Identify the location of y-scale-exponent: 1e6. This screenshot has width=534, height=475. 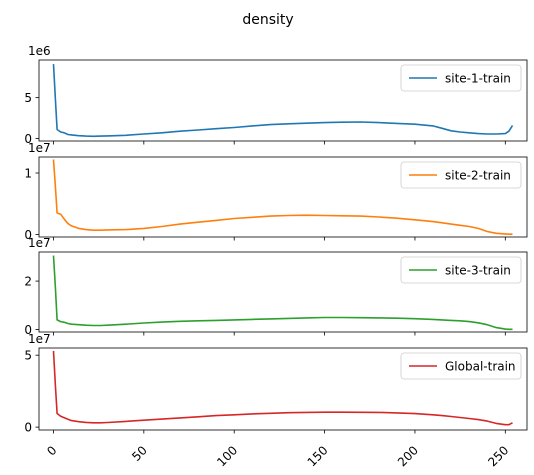
(39, 51).